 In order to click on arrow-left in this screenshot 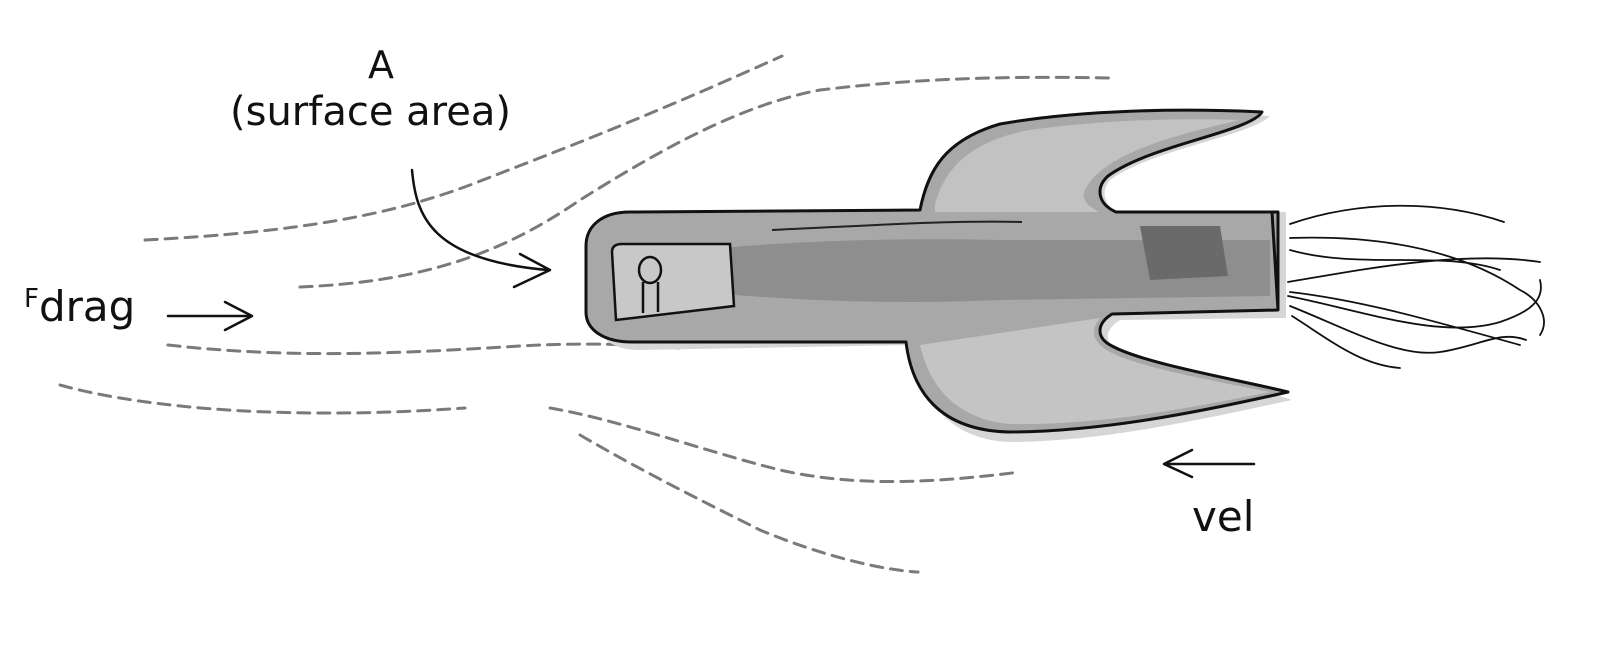, I will do `click(1209, 463)`.